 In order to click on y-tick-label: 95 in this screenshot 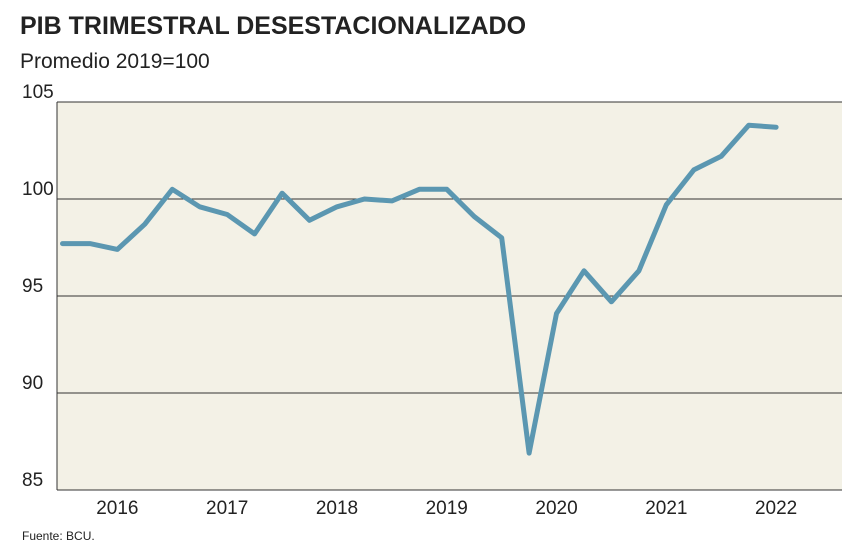, I will do `click(32, 286)`.